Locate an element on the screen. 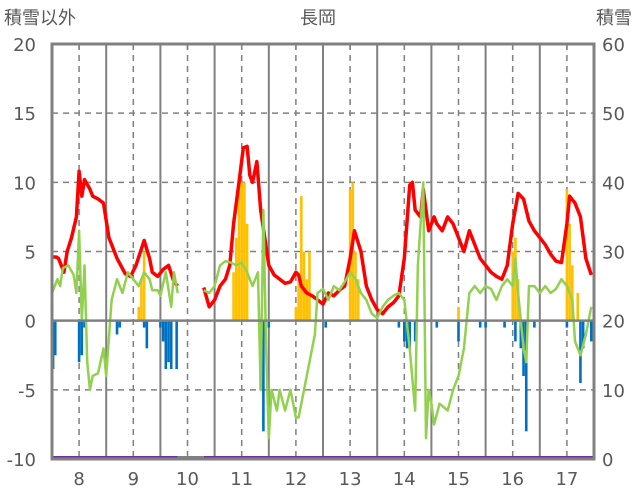 The height and width of the screenshot is (501, 636). x-tick-label: 10 is located at coordinates (187, 479).